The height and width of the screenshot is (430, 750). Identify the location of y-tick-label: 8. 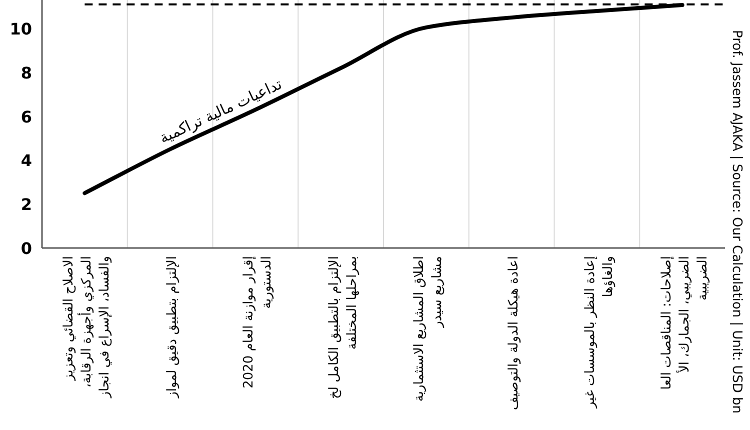
(26, 72).